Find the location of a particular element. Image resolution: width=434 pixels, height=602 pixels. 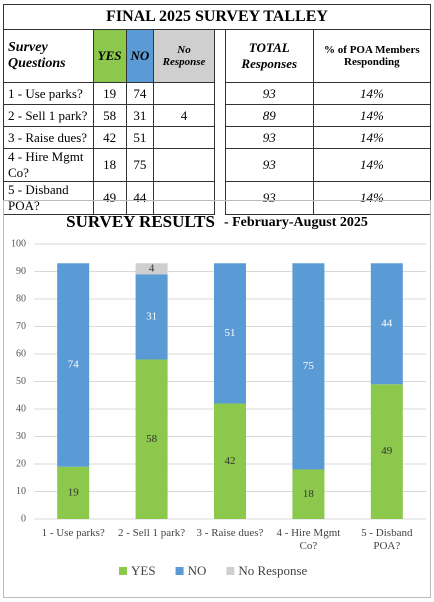

data-label: 19 is located at coordinates (74, 492).